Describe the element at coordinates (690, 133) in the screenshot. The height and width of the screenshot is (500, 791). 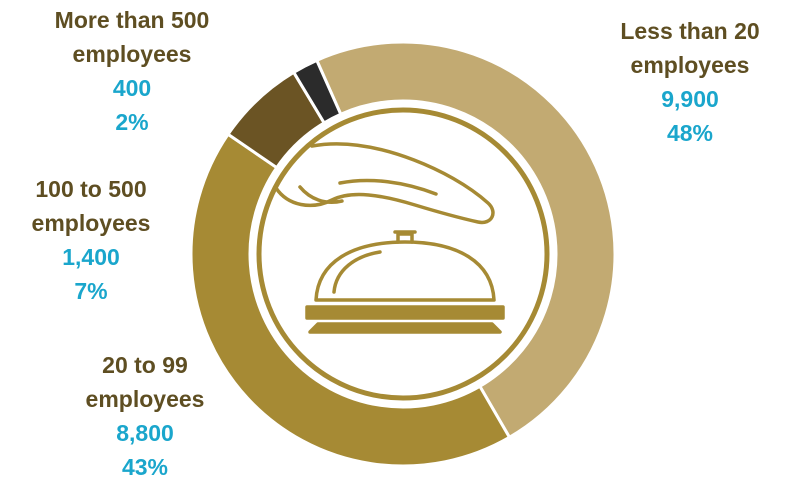
I see `percent-label: 48%` at that location.